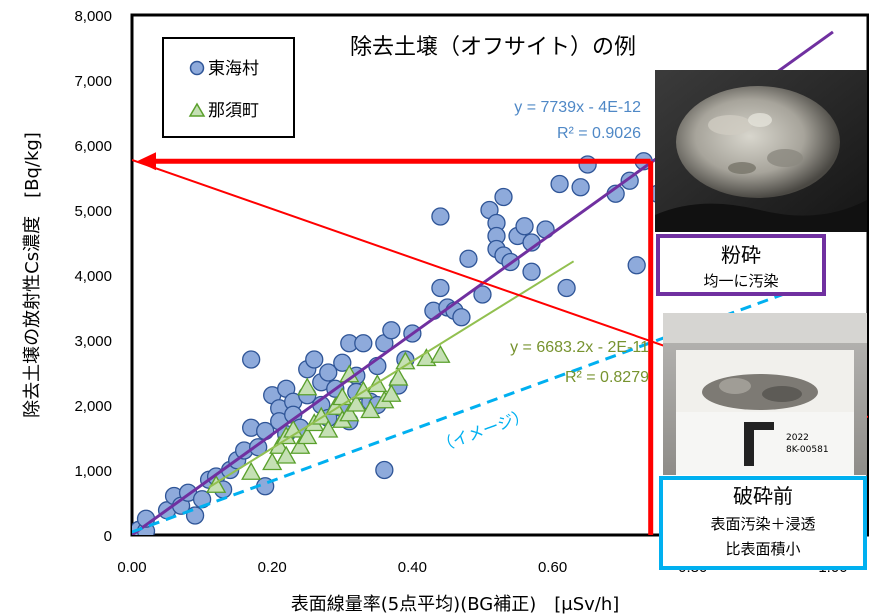  Describe the element at coordinates (607, 377) in the screenshot. I see `r2-nasu: R² = 0.8279` at that location.